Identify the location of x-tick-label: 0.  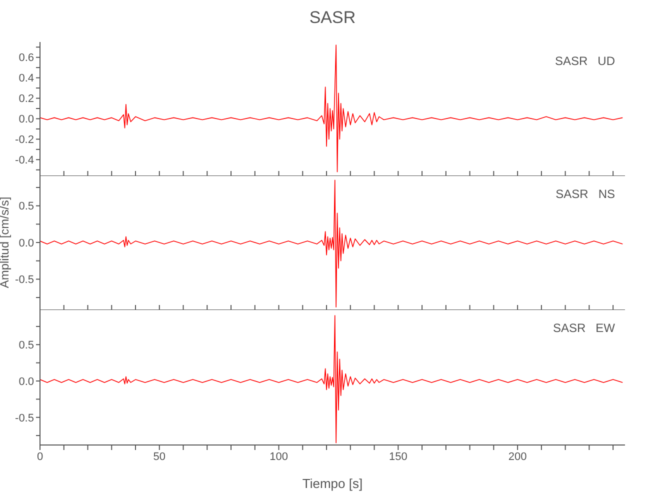
(40, 456).